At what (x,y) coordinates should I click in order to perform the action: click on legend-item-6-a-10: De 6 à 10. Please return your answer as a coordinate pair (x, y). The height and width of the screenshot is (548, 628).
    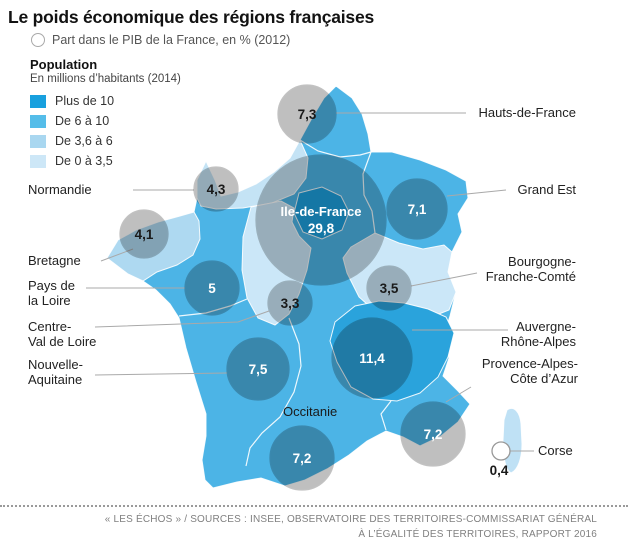
    Looking at the image, I should click on (105, 121).